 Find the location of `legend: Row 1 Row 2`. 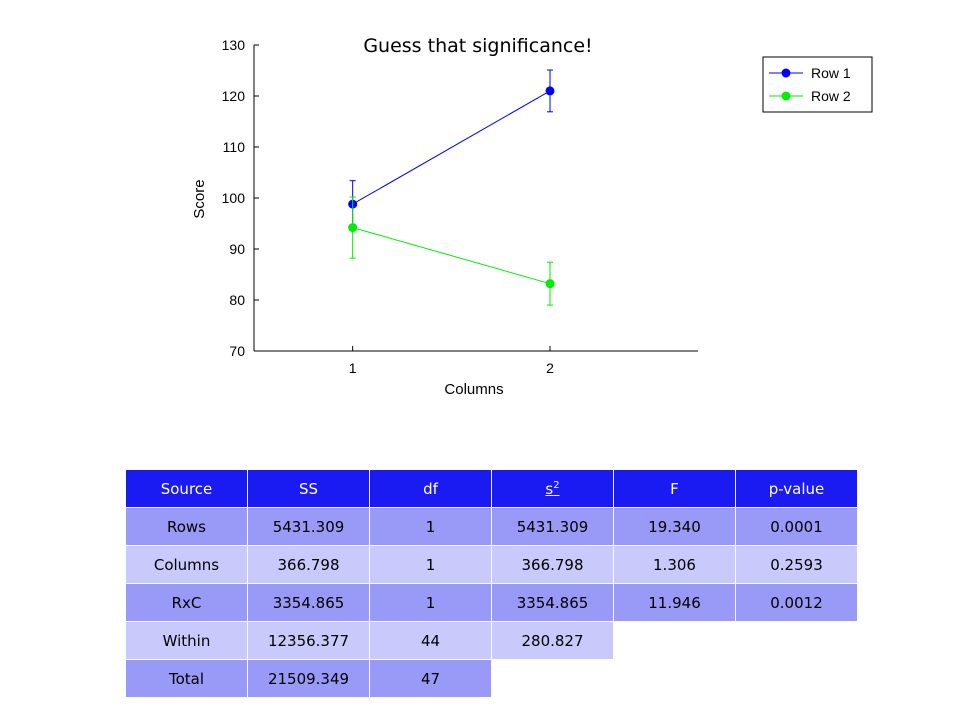

legend: Row 1 Row 2 is located at coordinates (817, 84).